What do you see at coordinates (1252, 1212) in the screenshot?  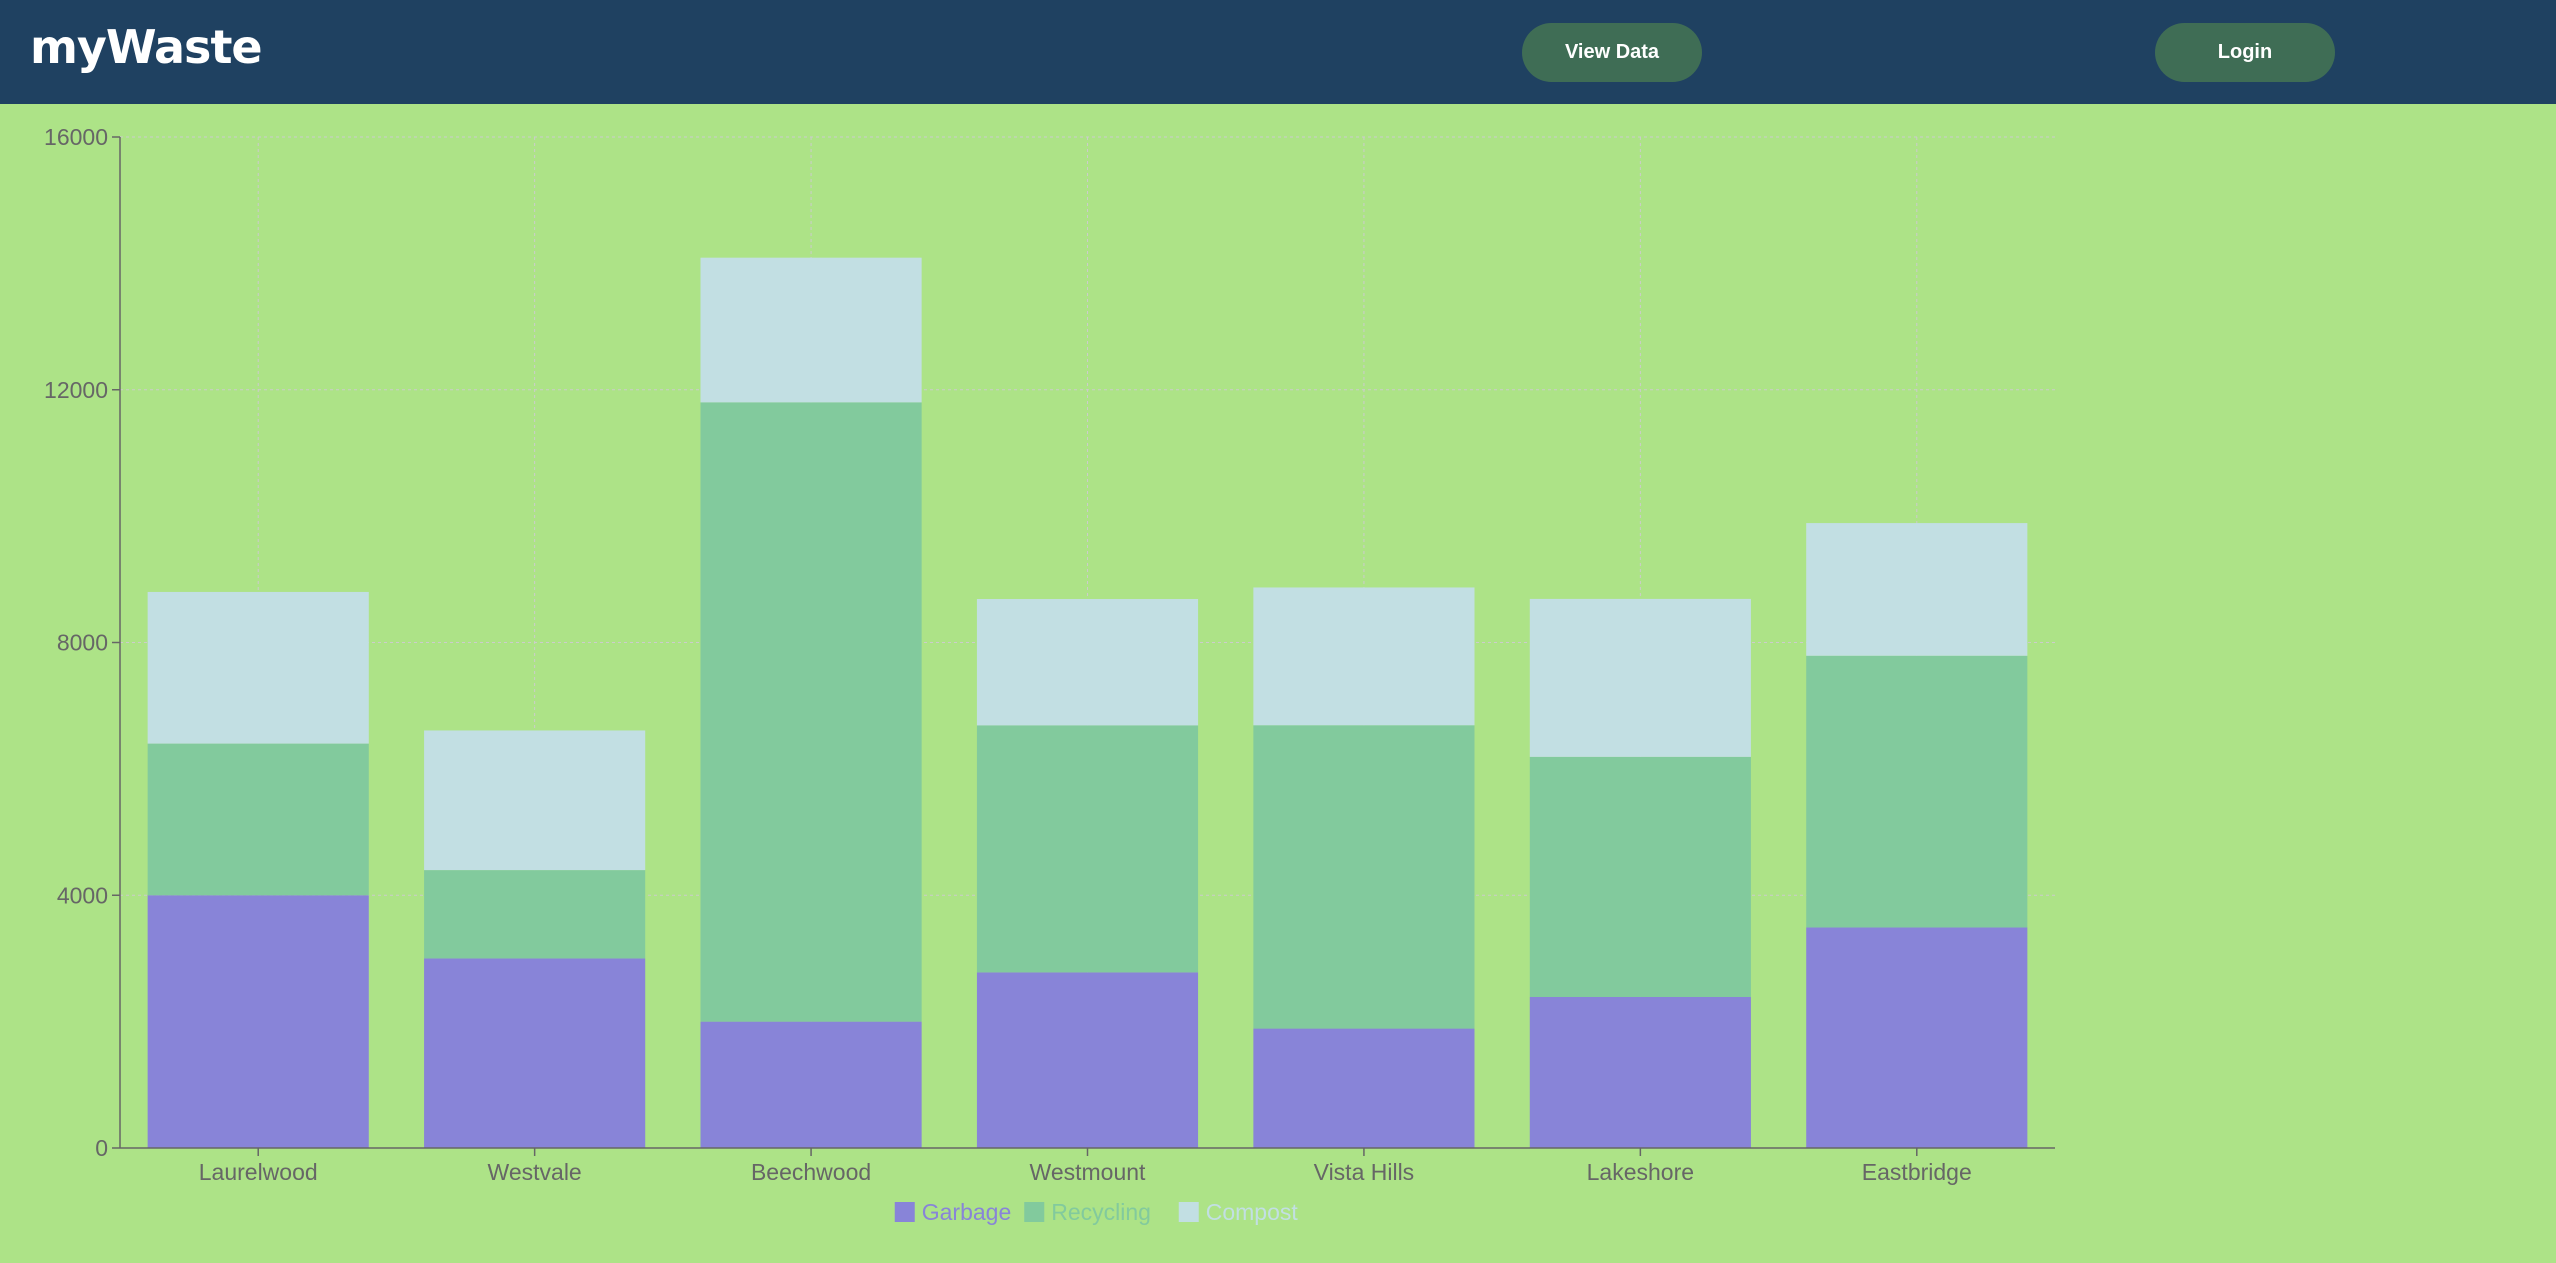 I see `legend-label-compost: Compost` at bounding box center [1252, 1212].